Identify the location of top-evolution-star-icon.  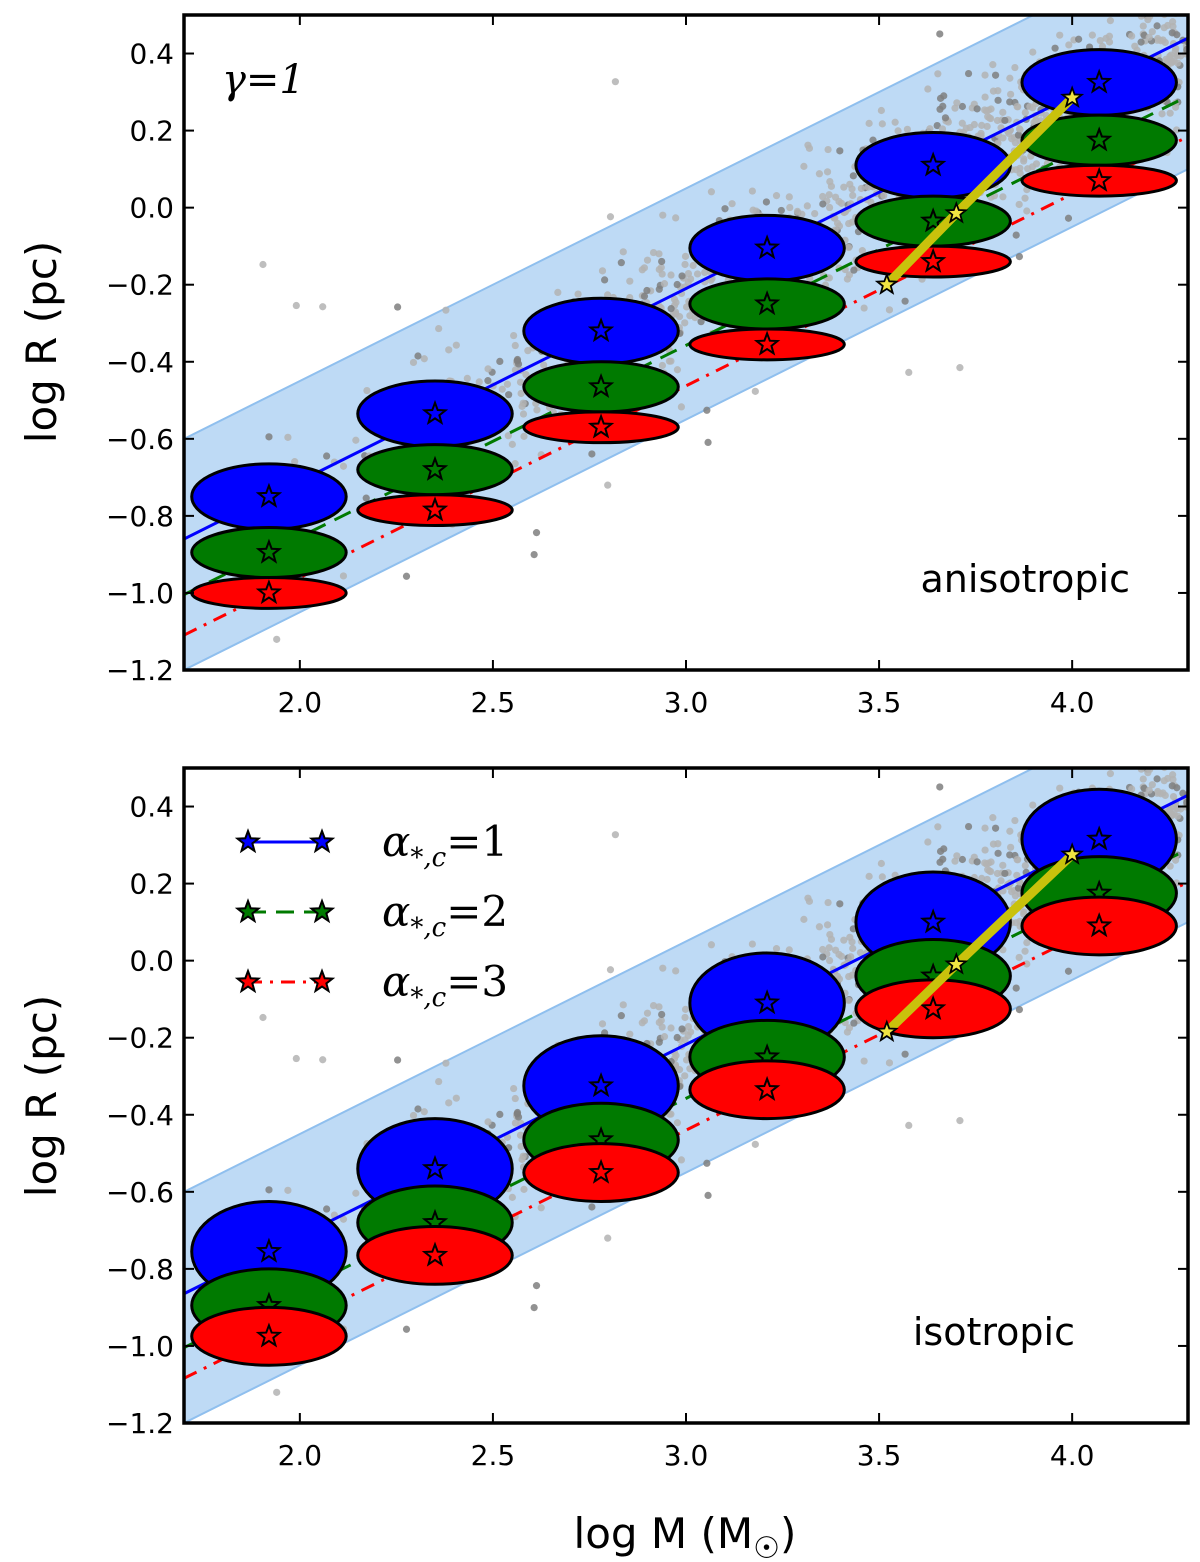
(956, 212).